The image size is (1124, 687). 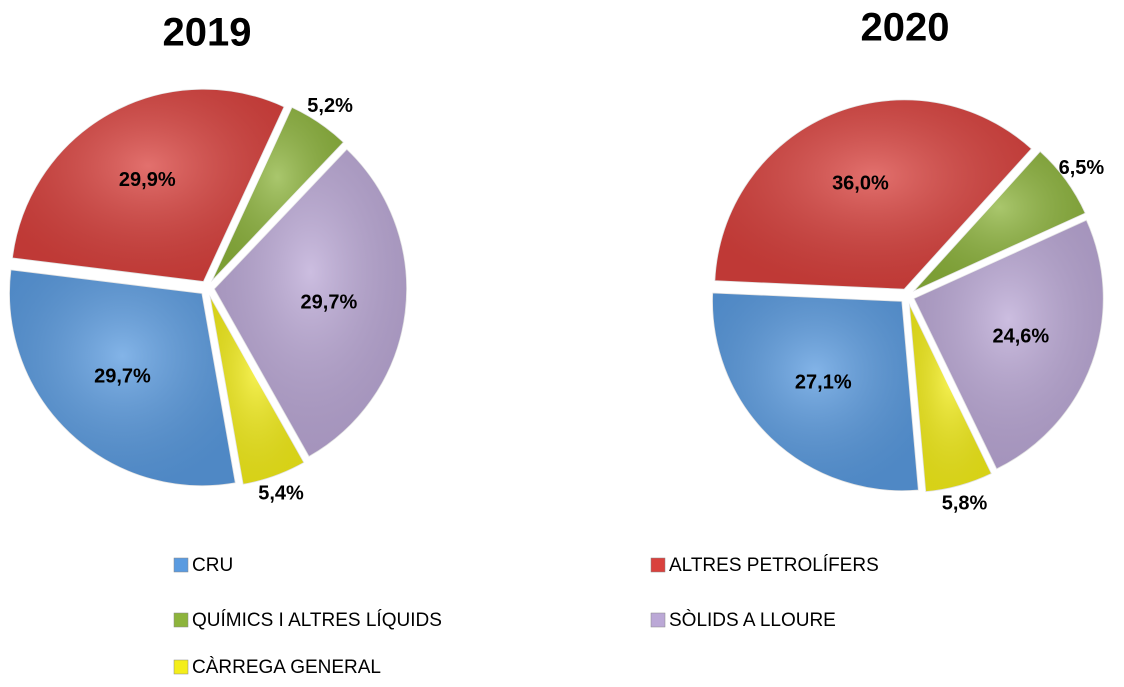 What do you see at coordinates (330, 106) in the screenshot?
I see `data-label: 5,2%` at bounding box center [330, 106].